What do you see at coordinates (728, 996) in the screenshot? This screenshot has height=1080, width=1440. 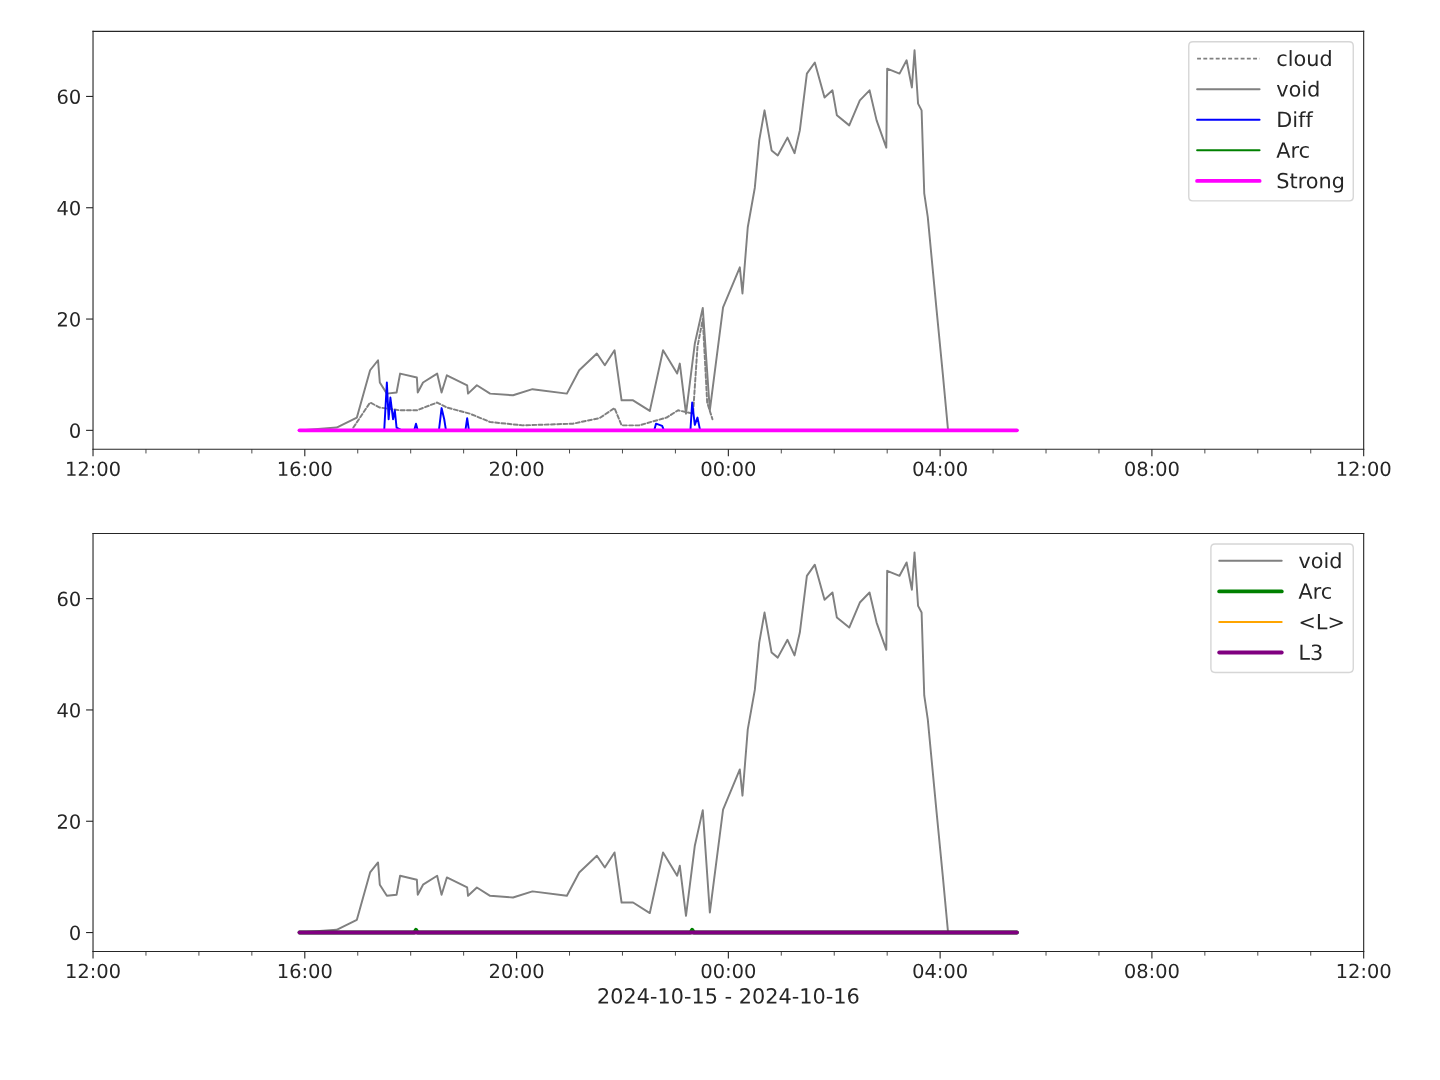 I see `x-axis-title: 2024-10-15 - 2024-10-16` at bounding box center [728, 996].